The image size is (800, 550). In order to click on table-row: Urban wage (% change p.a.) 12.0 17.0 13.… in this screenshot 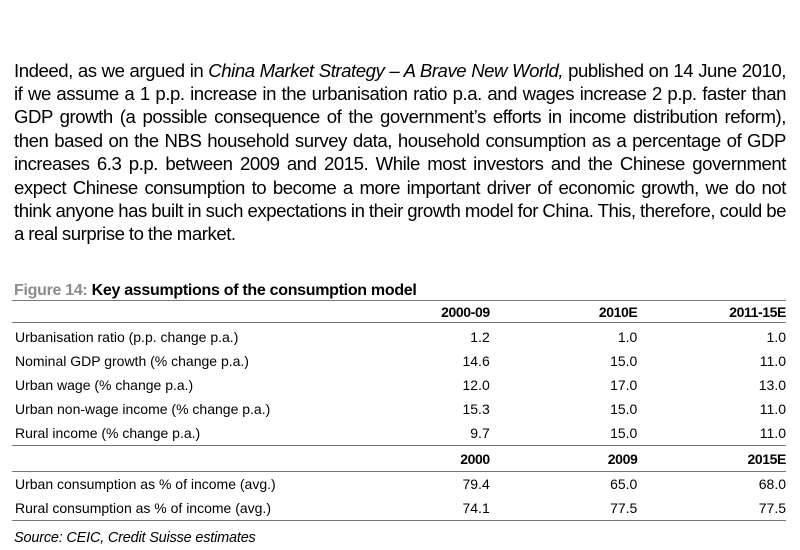, I will do `click(399, 385)`.